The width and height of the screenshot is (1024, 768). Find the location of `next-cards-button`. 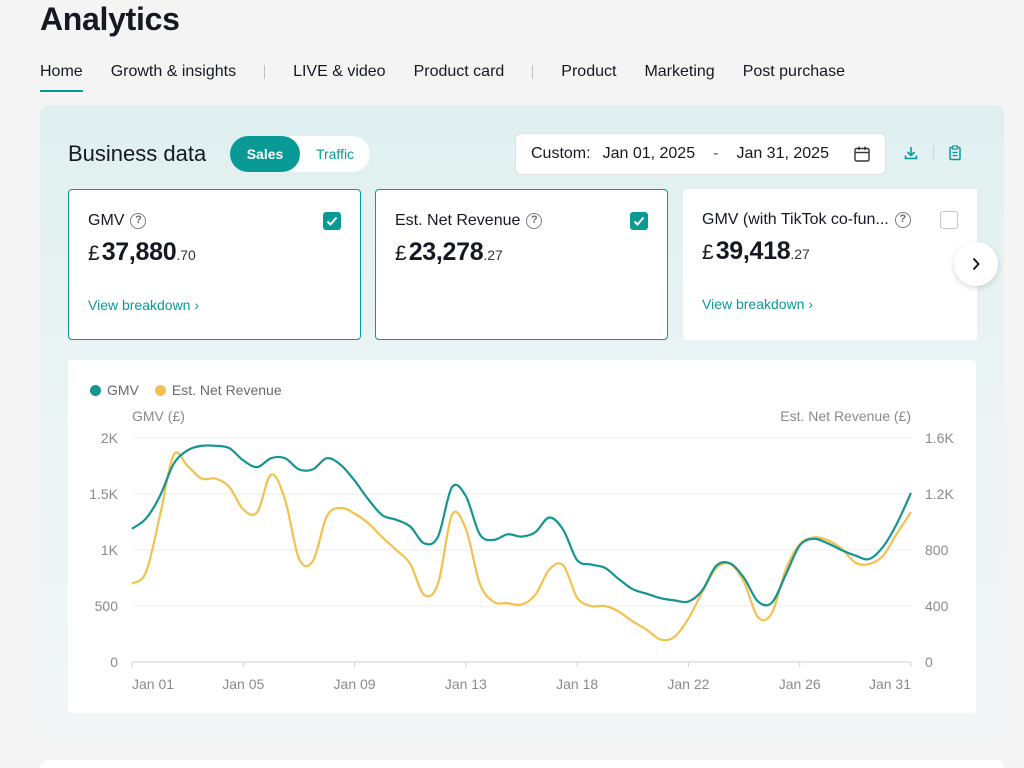

next-cards-button is located at coordinates (976, 264).